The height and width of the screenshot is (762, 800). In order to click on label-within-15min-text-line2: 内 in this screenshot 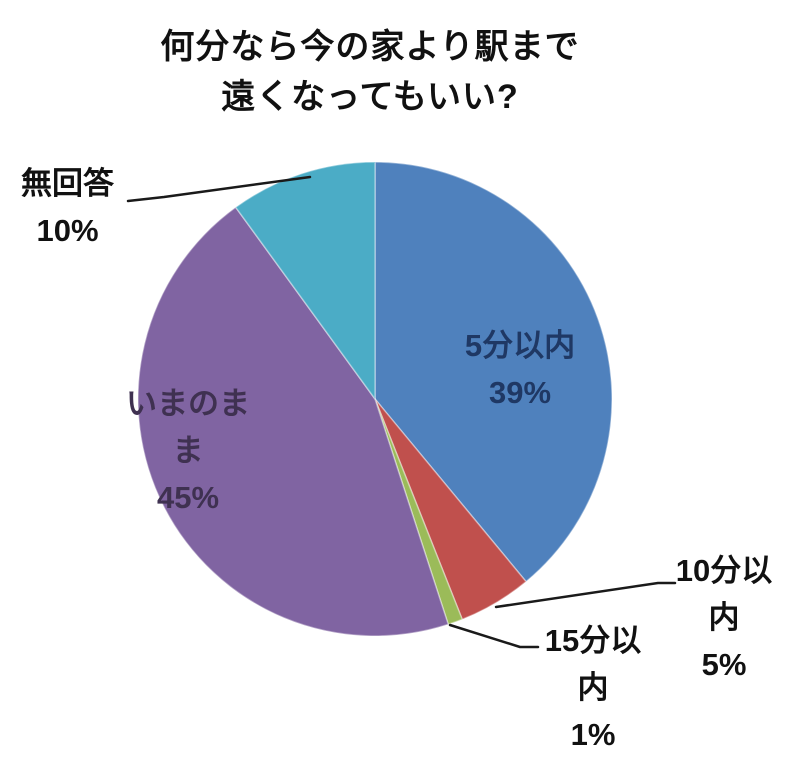, I will do `click(593, 687)`.